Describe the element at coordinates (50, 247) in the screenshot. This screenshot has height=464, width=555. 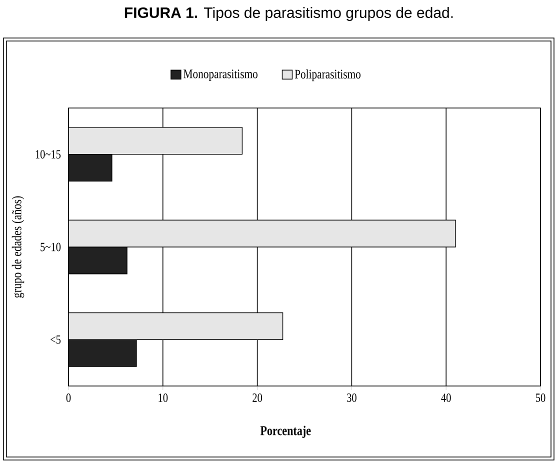
I see `y-tick-label: 5~10` at that location.